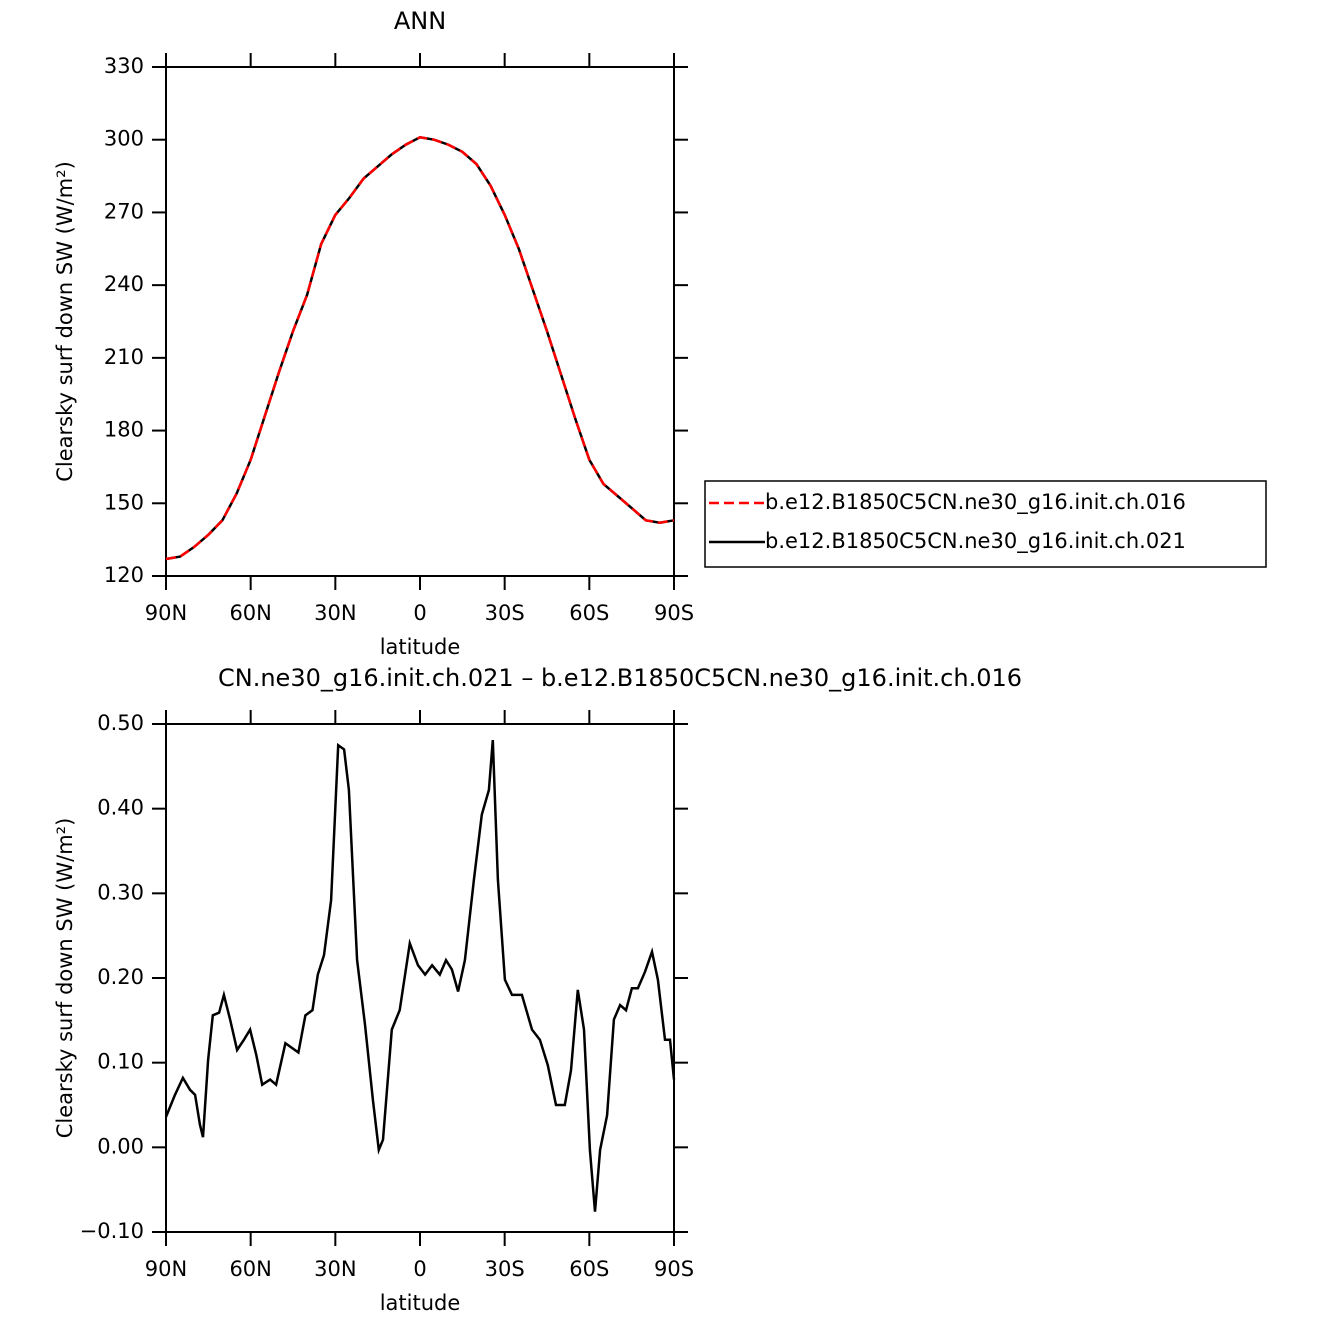 The height and width of the screenshot is (1325, 1322). I want to click on y-tick-label: 150, so click(124, 502).